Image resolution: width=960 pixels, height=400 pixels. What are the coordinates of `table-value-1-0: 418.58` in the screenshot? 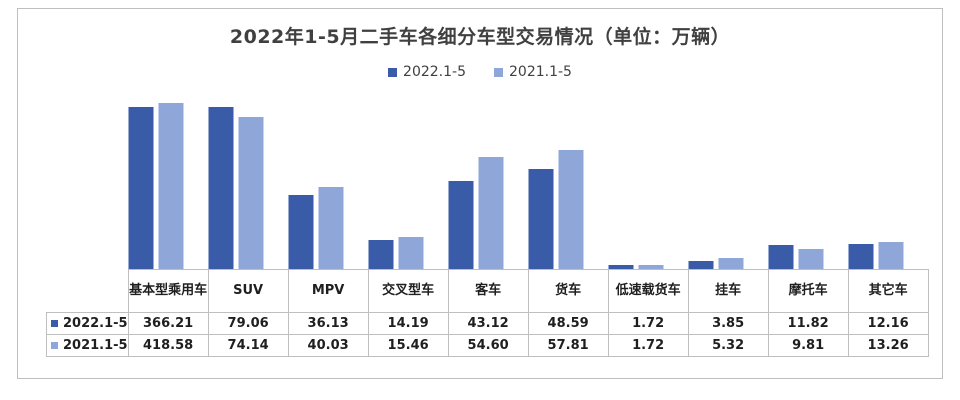 It's located at (168, 345).